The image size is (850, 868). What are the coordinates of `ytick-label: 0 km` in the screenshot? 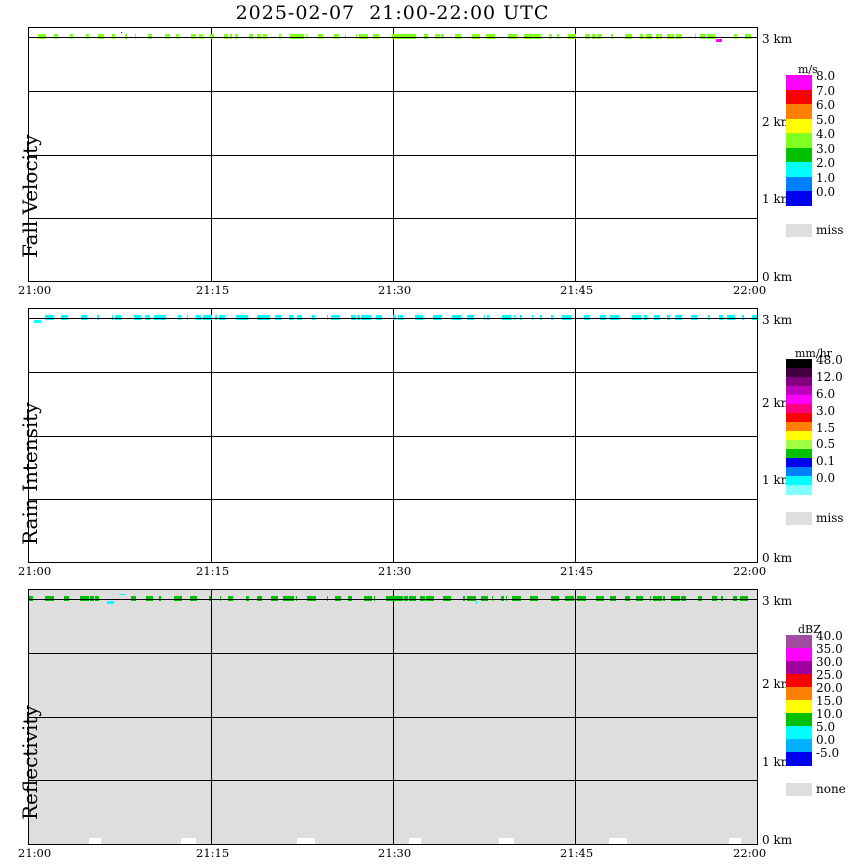 It's located at (777, 558).